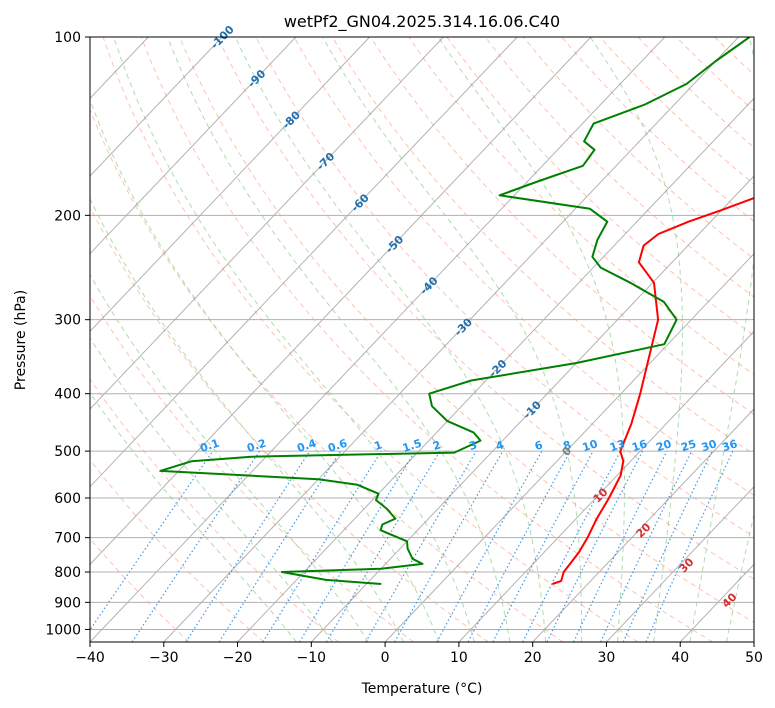 The height and width of the screenshot is (708, 775). I want to click on mixing-ratio-label: 36, so click(730, 445).